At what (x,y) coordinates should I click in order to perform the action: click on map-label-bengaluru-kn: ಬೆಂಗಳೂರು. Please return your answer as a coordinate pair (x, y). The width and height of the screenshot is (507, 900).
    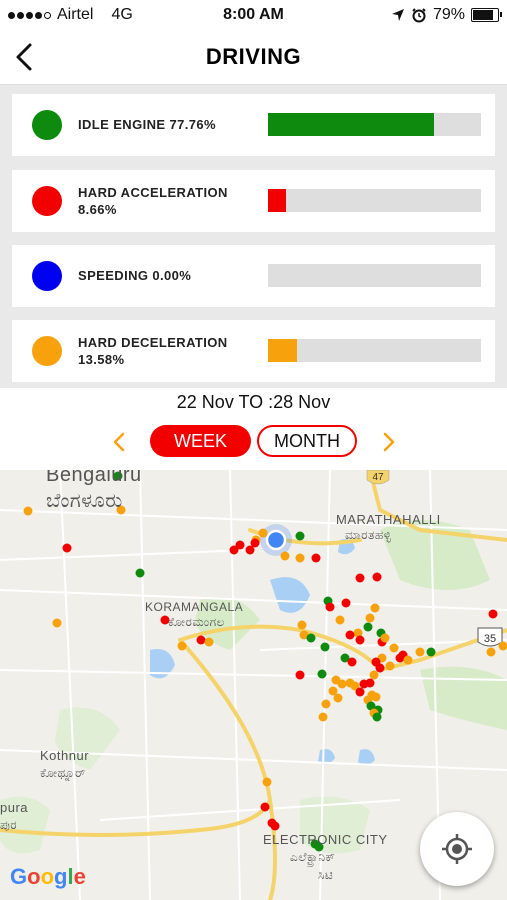
    Looking at the image, I should click on (84, 501).